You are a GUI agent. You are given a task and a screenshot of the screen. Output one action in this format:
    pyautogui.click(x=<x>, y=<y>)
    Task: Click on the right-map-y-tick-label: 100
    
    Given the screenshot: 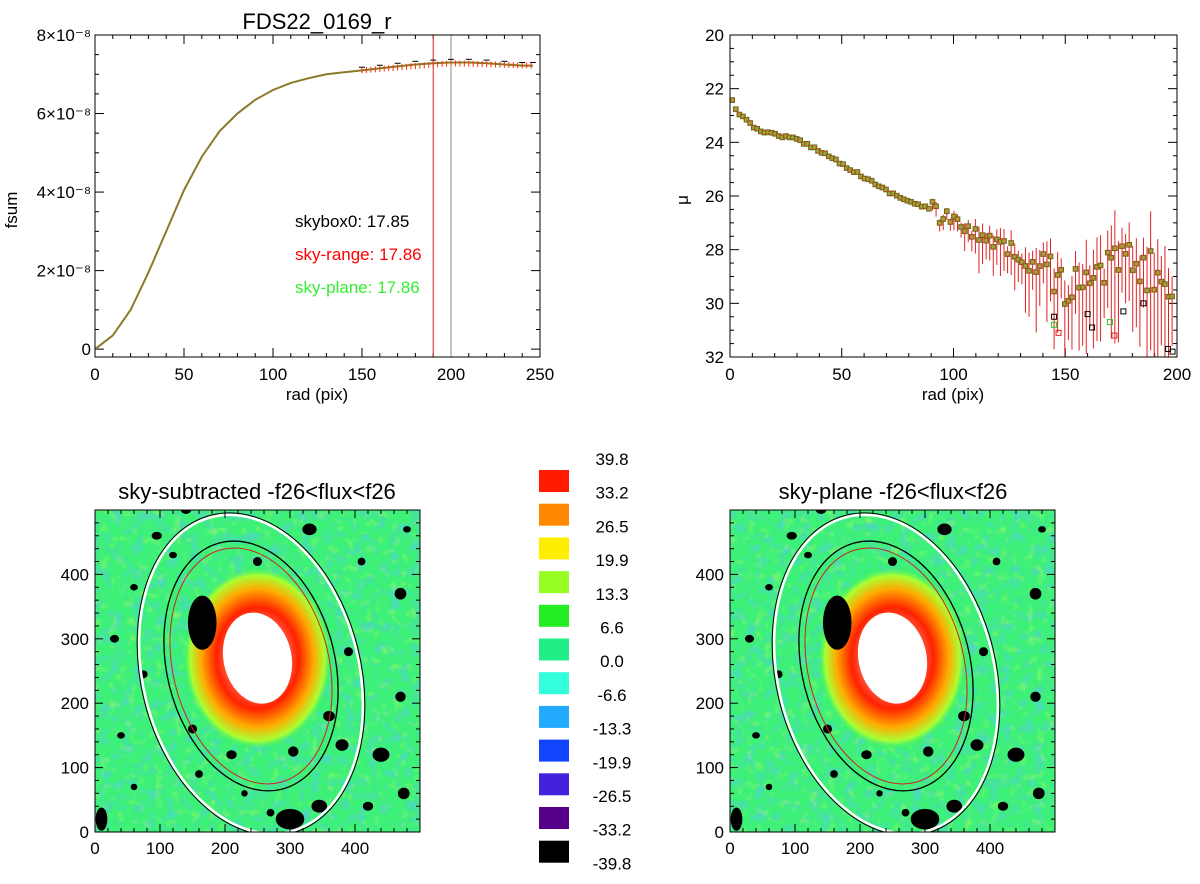 What is the action you would take?
    pyautogui.click(x=710, y=768)
    